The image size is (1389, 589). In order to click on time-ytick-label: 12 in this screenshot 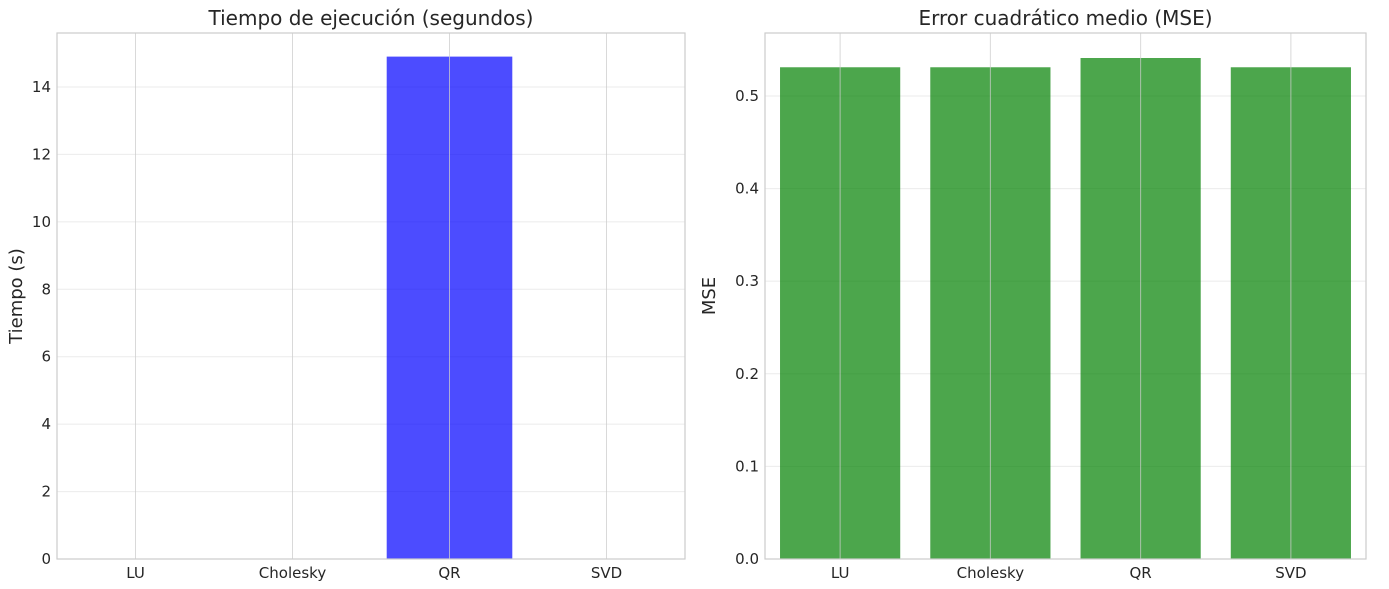, I will do `click(41, 154)`.